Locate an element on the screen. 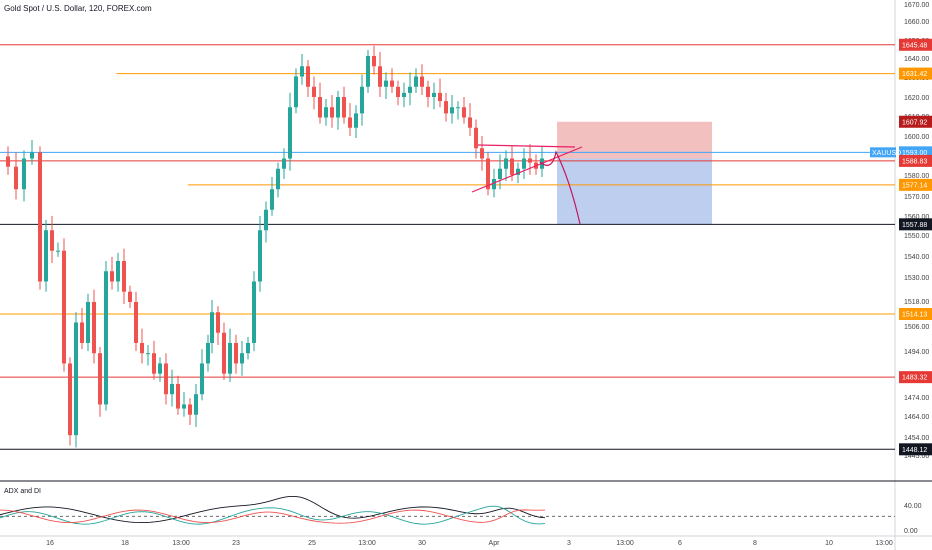 The width and height of the screenshot is (932, 550). price-tick-label: 1530.00 is located at coordinates (916, 278).